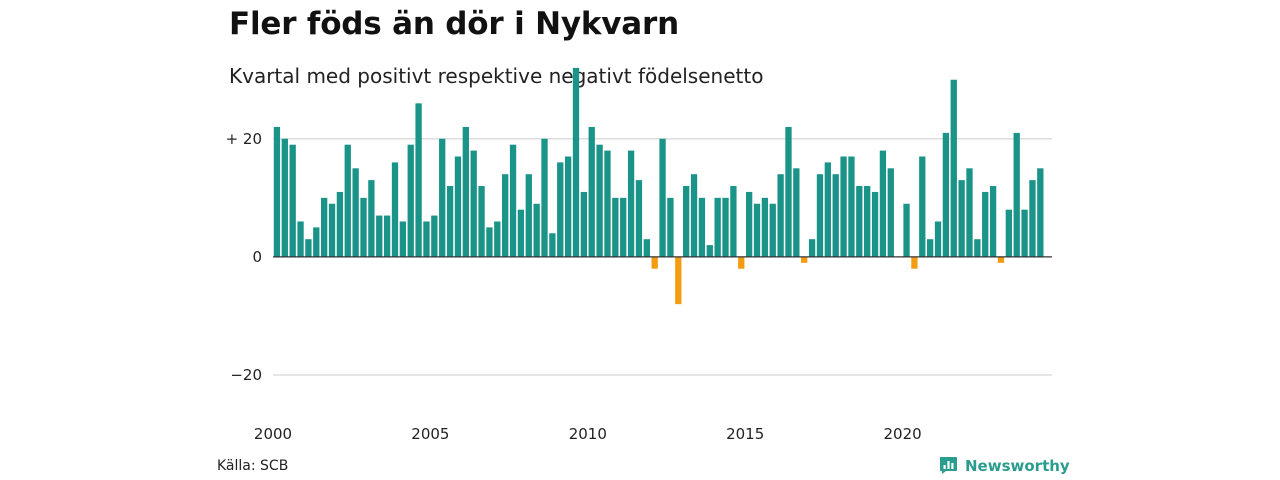 Image resolution: width=1280 pixels, height=480 pixels. I want to click on source-note: Källa: SCB, so click(253, 466).